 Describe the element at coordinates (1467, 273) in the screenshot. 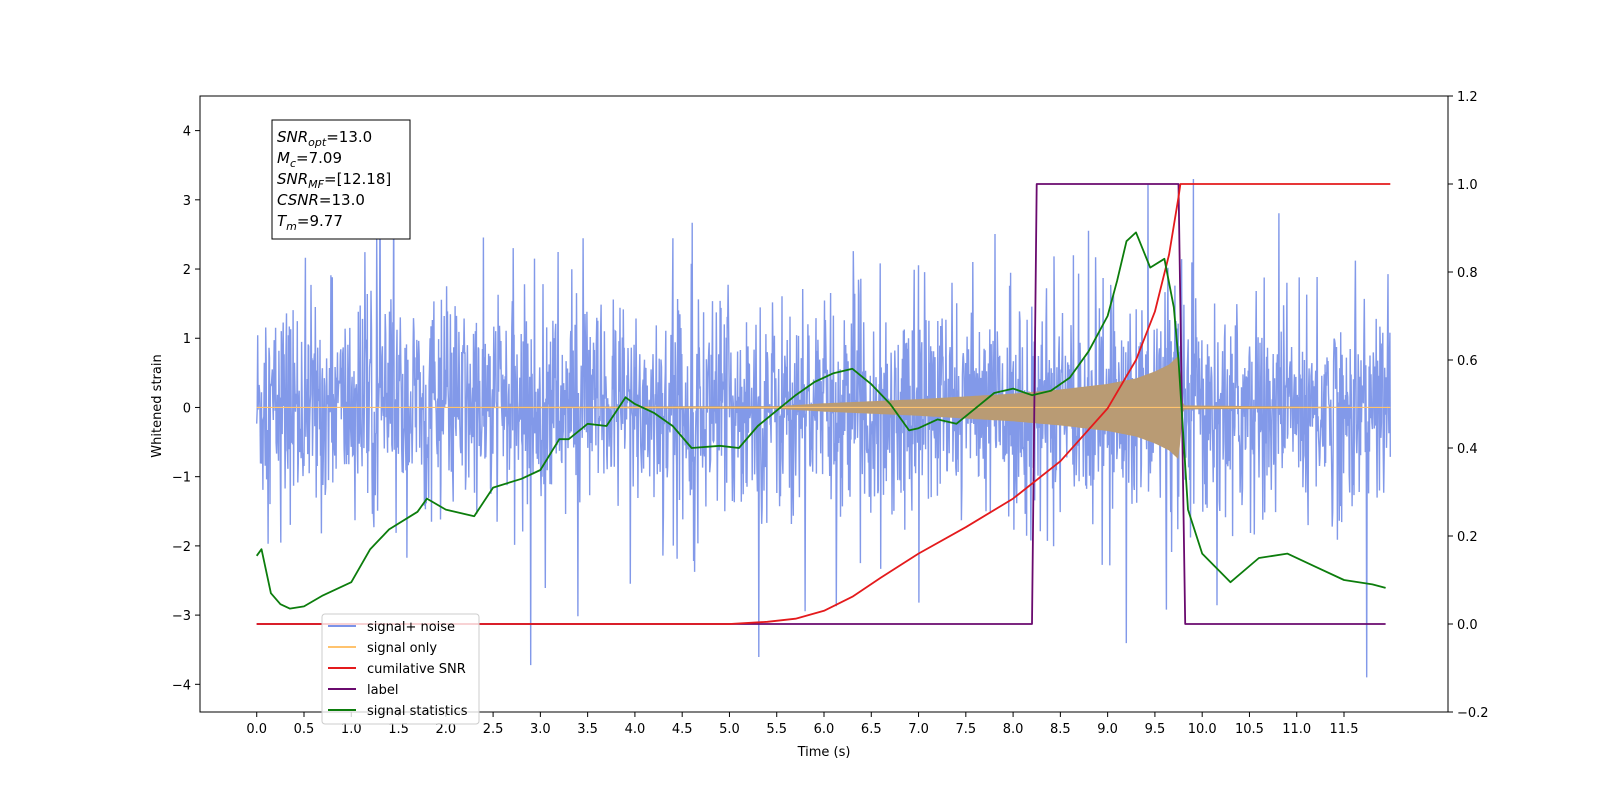

I see `y-right-tick-label: 0.8` at that location.